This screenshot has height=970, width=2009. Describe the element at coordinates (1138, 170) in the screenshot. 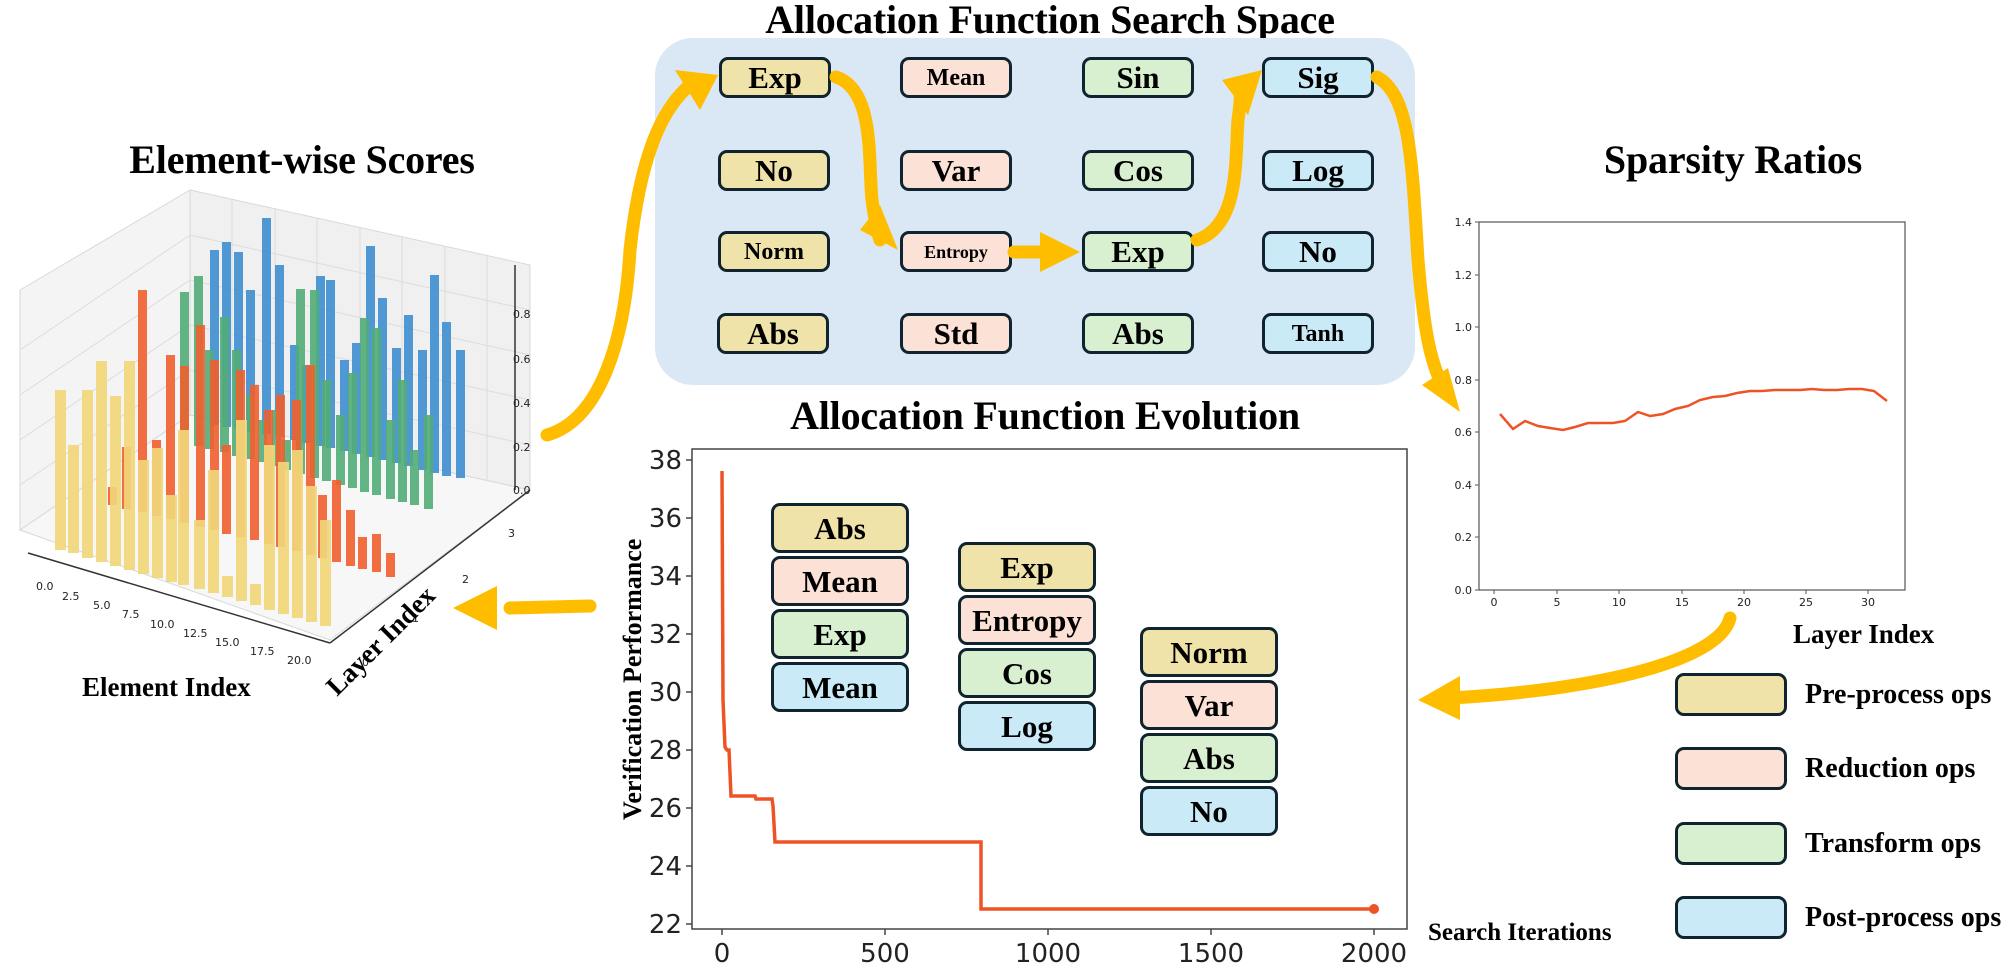

I see `op-tra-cos: Cos` at that location.